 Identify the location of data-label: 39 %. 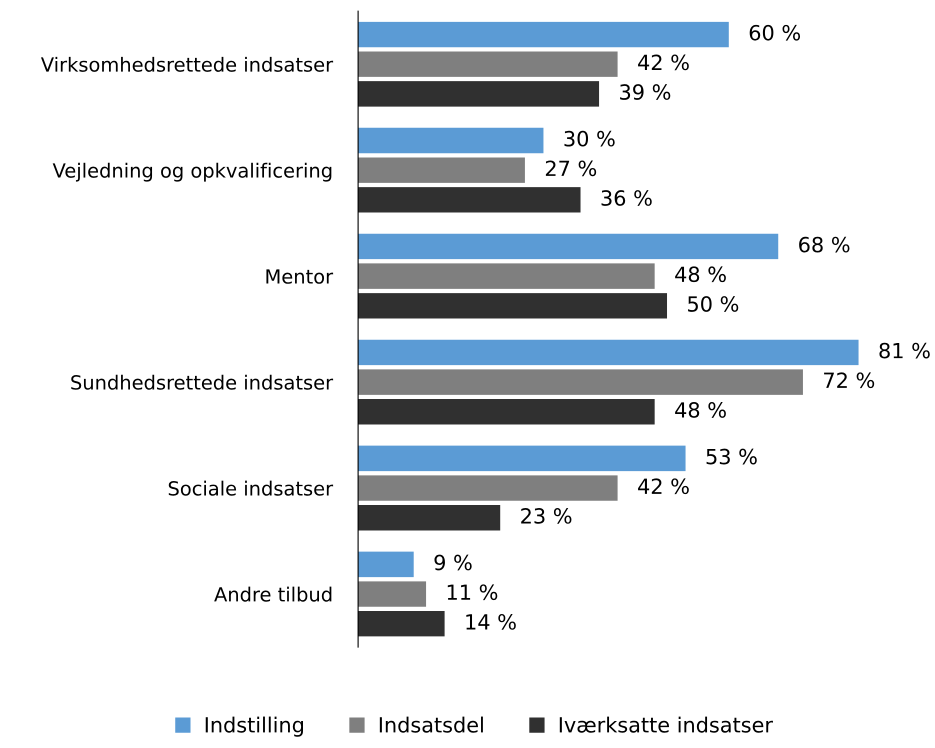
(645, 92).